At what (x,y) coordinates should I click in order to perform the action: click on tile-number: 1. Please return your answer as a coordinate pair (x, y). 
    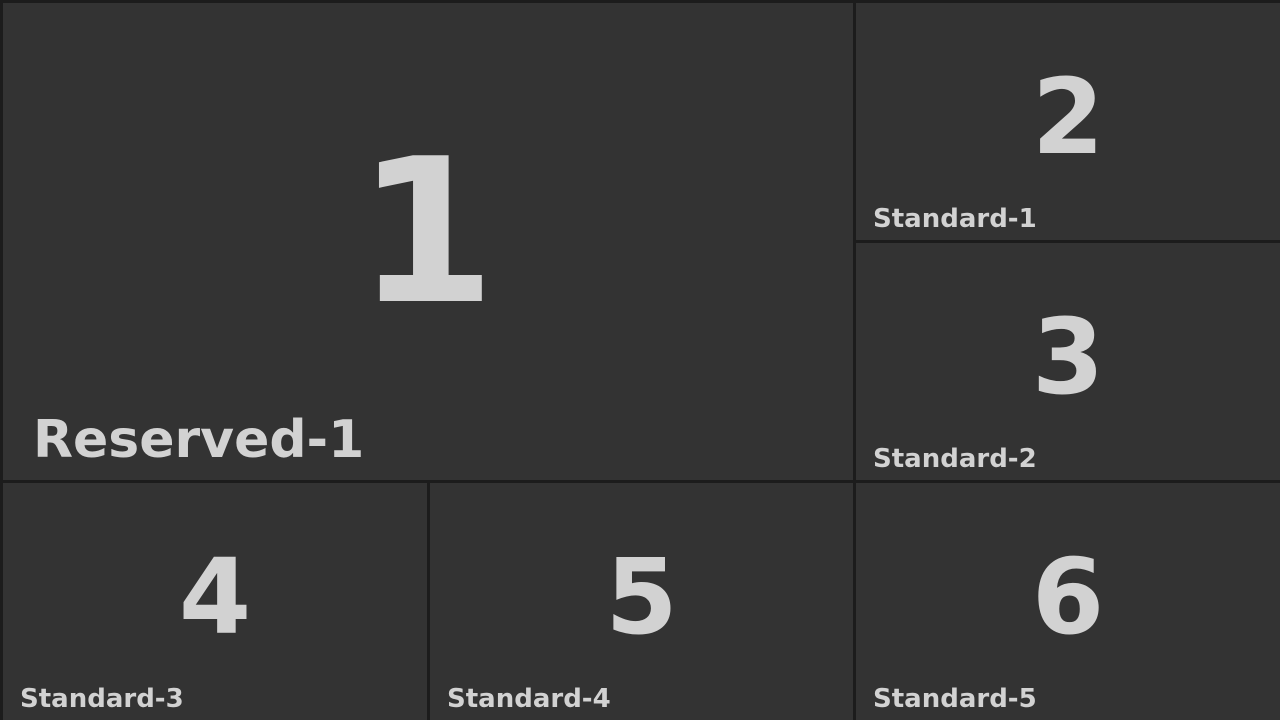
    Looking at the image, I should click on (425, 232).